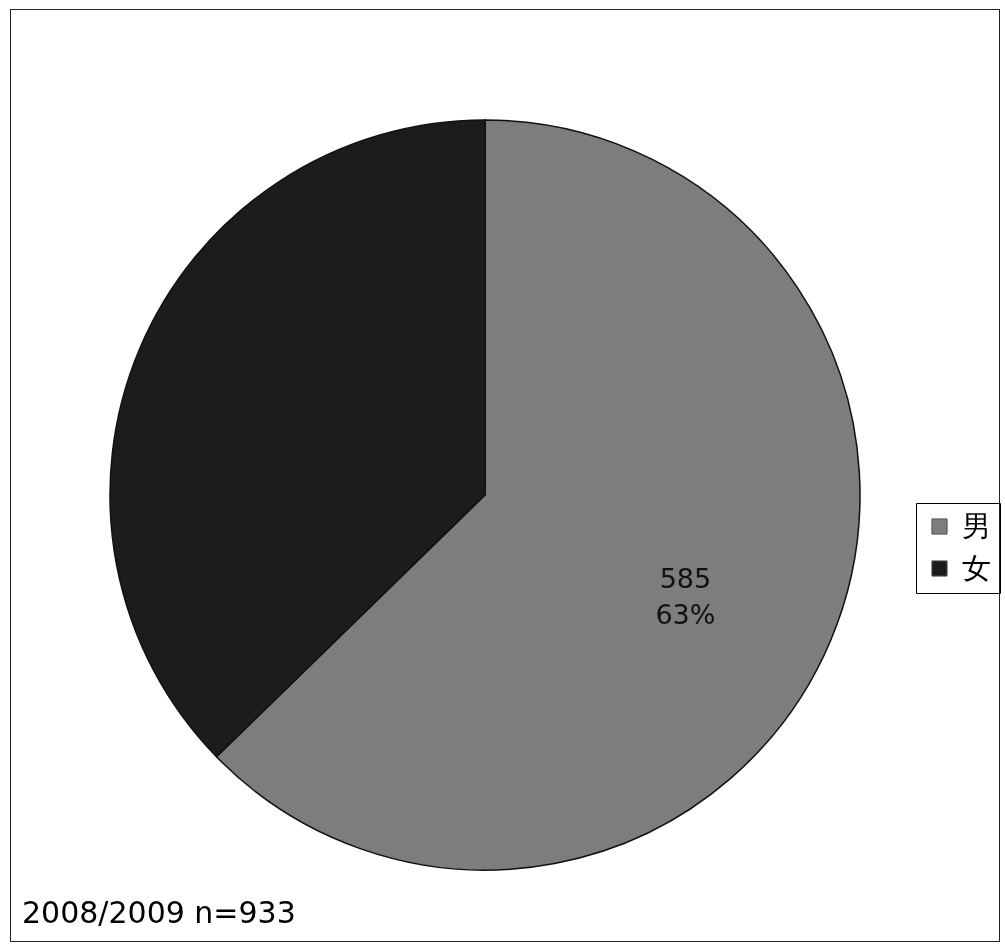  What do you see at coordinates (976, 567) in the screenshot?
I see `legend-label: 女` at bounding box center [976, 567].